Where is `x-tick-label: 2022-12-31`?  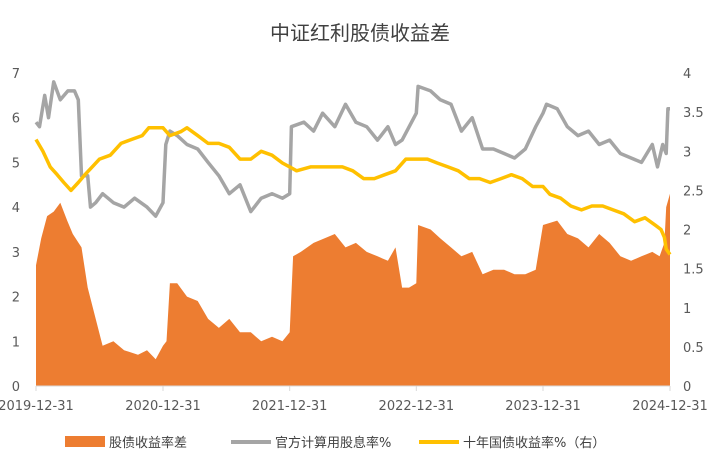 x-tick-label: 2022-12-31 is located at coordinates (417, 406).